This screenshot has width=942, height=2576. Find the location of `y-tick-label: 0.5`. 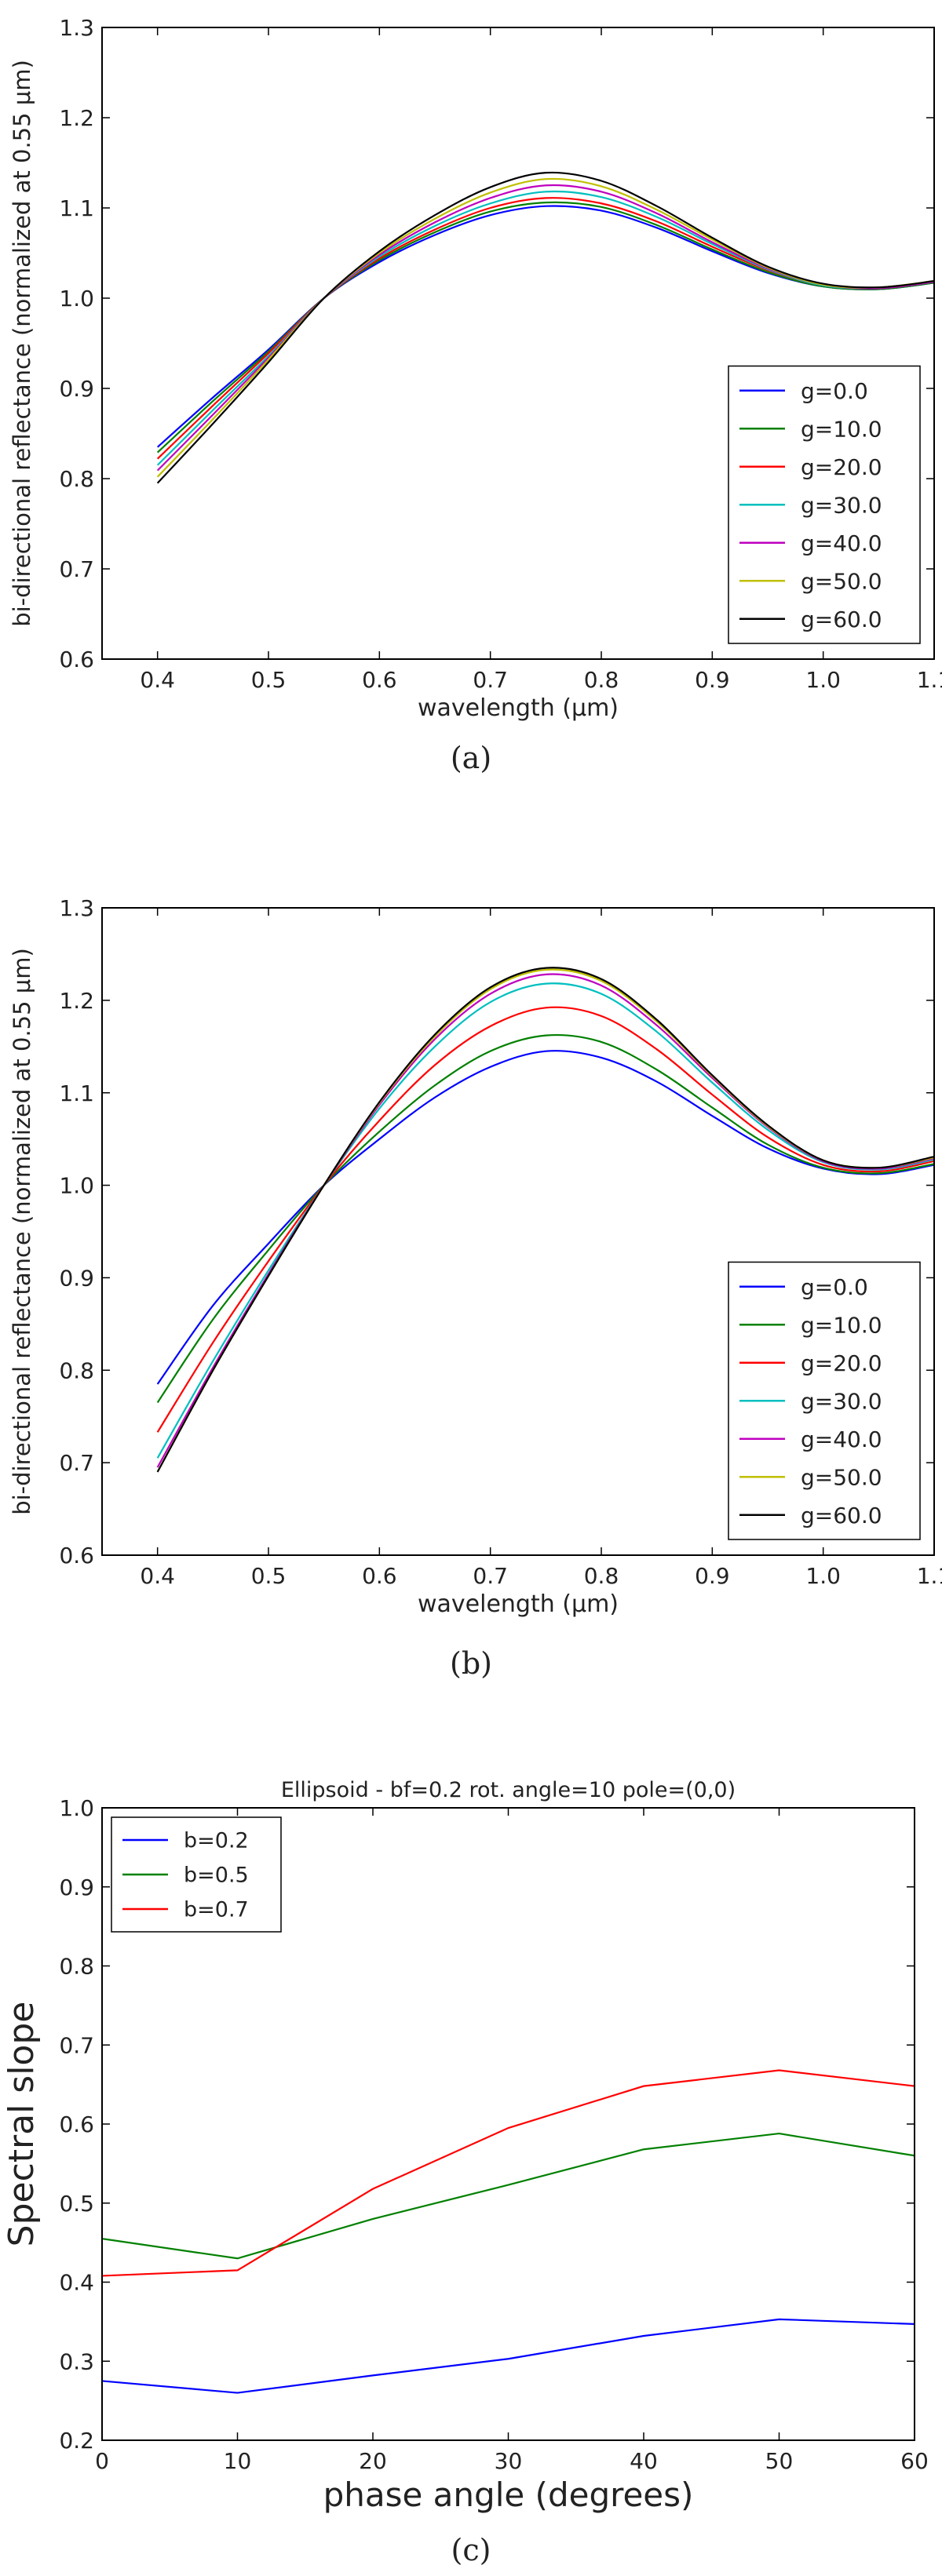

y-tick-label: 0.5 is located at coordinates (76, 2204).